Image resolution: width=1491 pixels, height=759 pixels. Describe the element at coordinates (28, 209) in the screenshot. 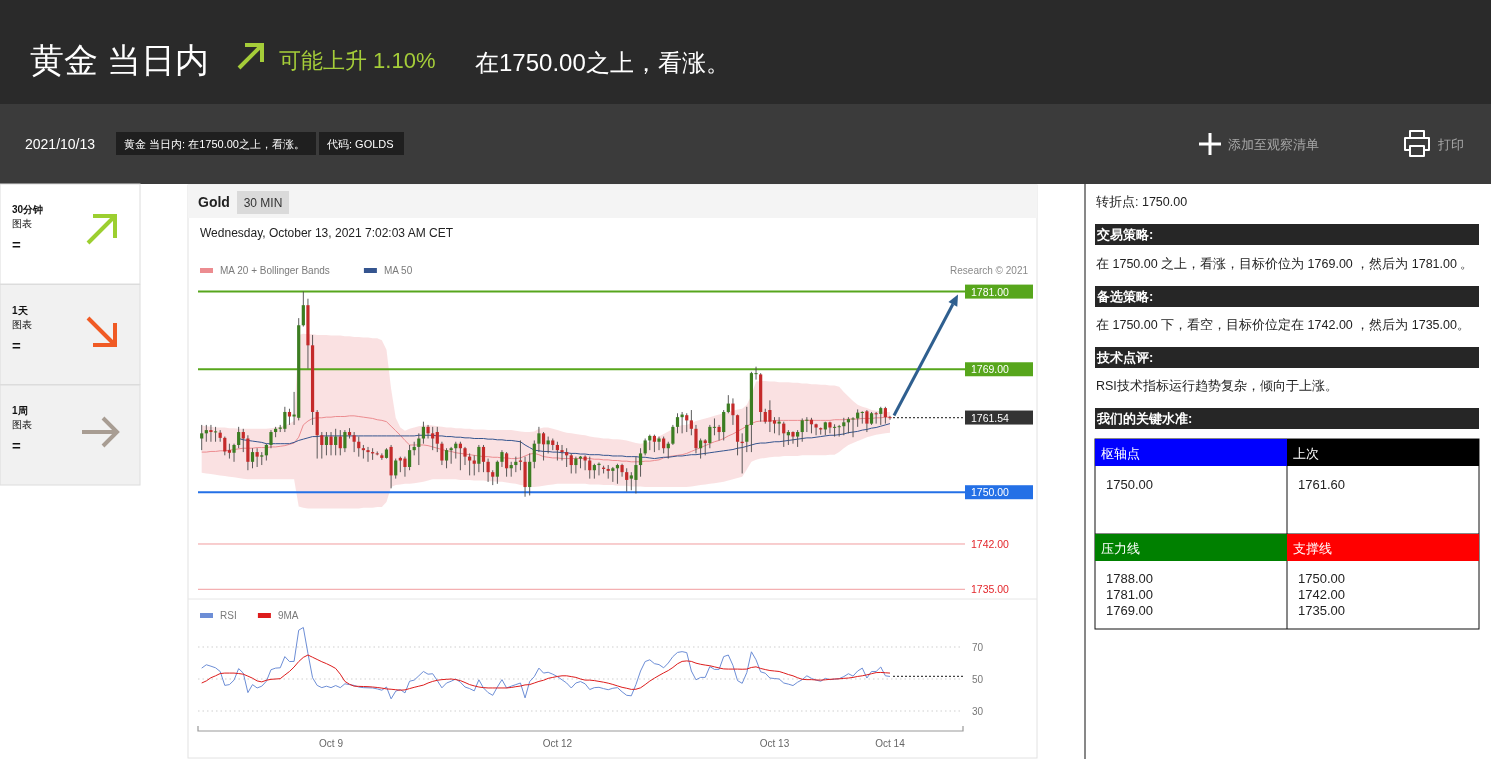

I see `text: 30分钟` at that location.